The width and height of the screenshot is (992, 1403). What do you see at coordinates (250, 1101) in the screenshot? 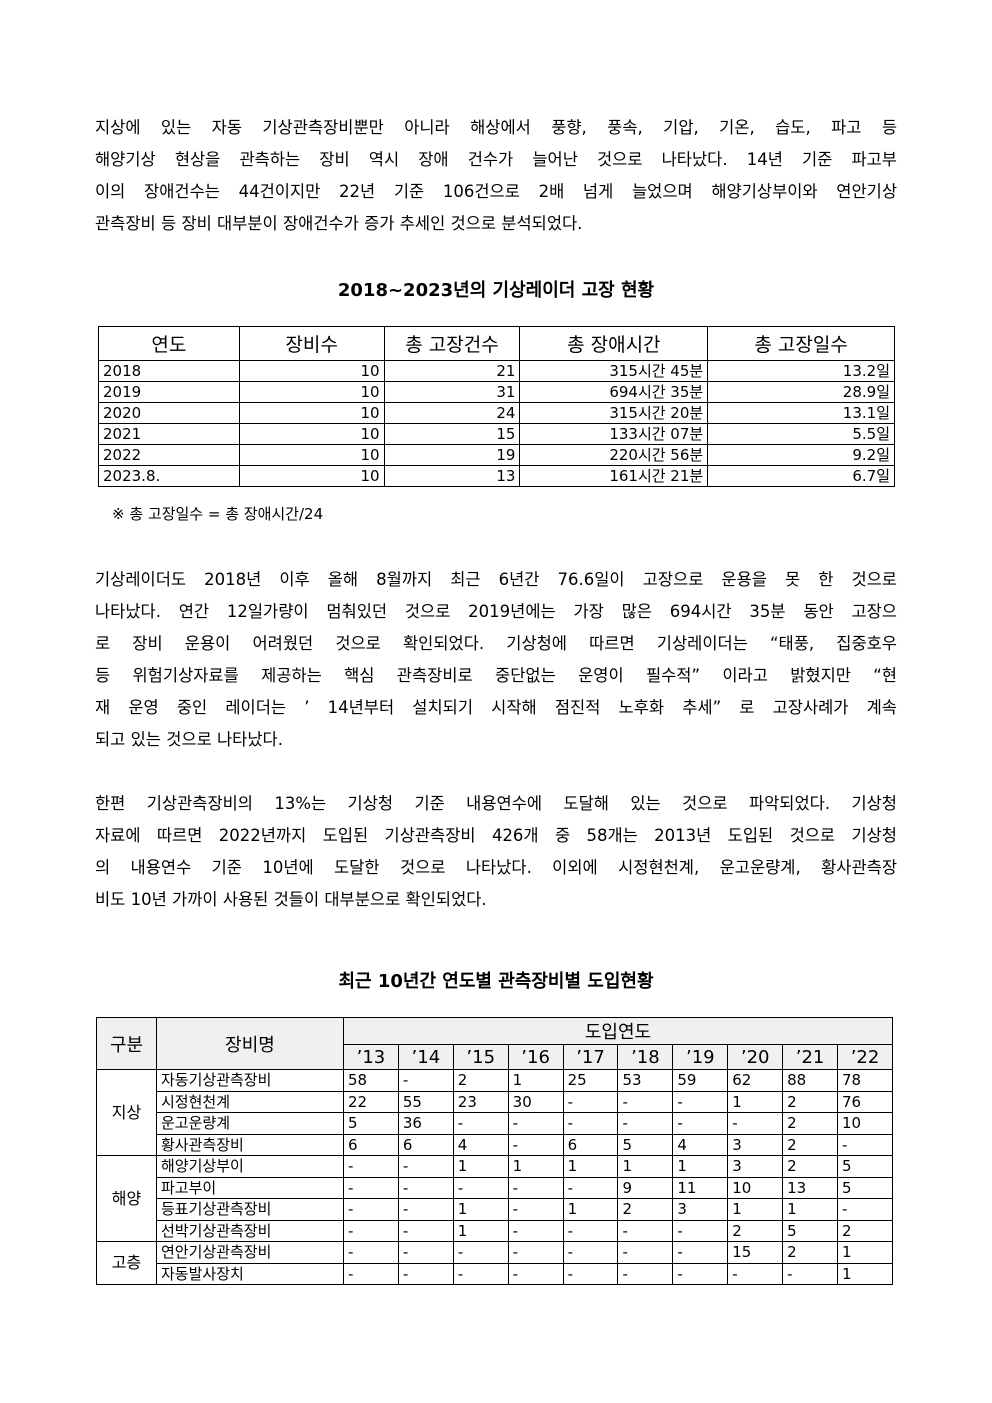
I see `equipment-name: 시정현천계` at bounding box center [250, 1101].